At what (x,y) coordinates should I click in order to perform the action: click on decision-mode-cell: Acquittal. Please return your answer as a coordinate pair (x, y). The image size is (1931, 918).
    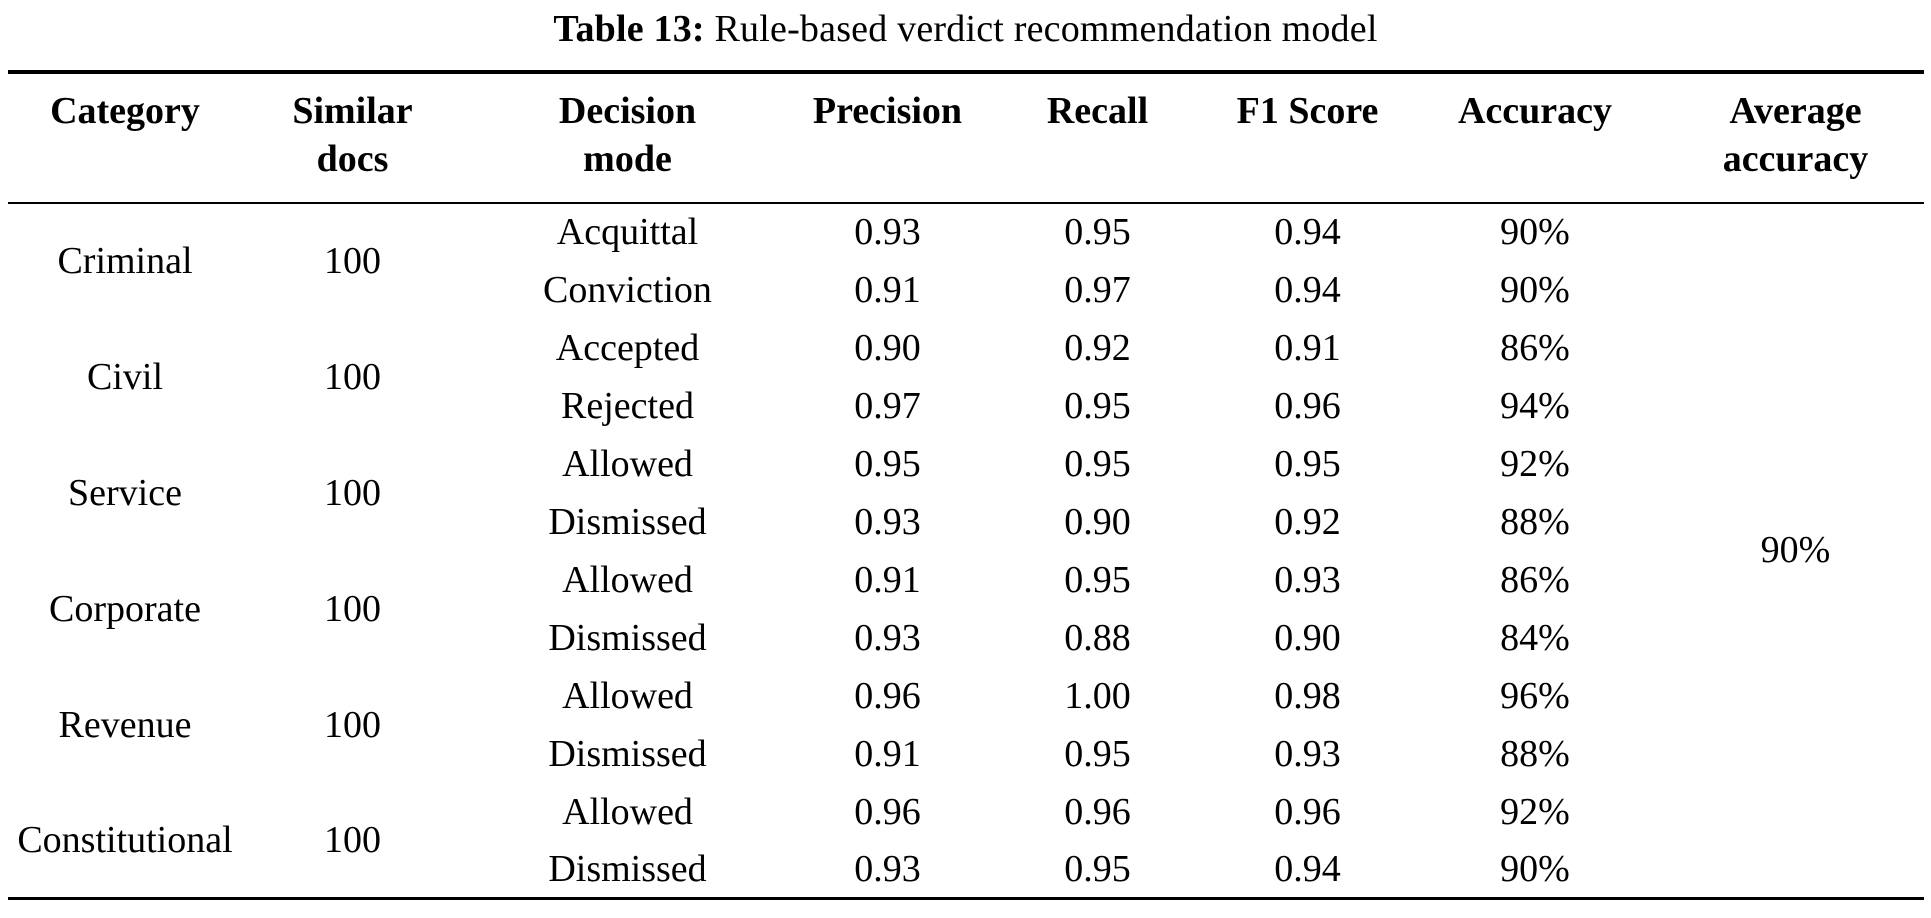
    Looking at the image, I should click on (627, 232).